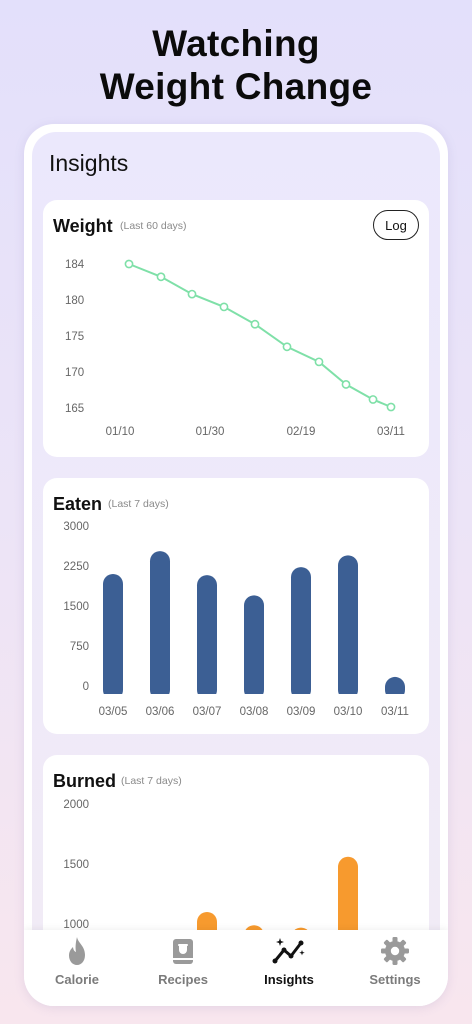 This screenshot has width=472, height=1024. What do you see at coordinates (348, 712) in the screenshot?
I see `x-tick-label: 03/10` at bounding box center [348, 712].